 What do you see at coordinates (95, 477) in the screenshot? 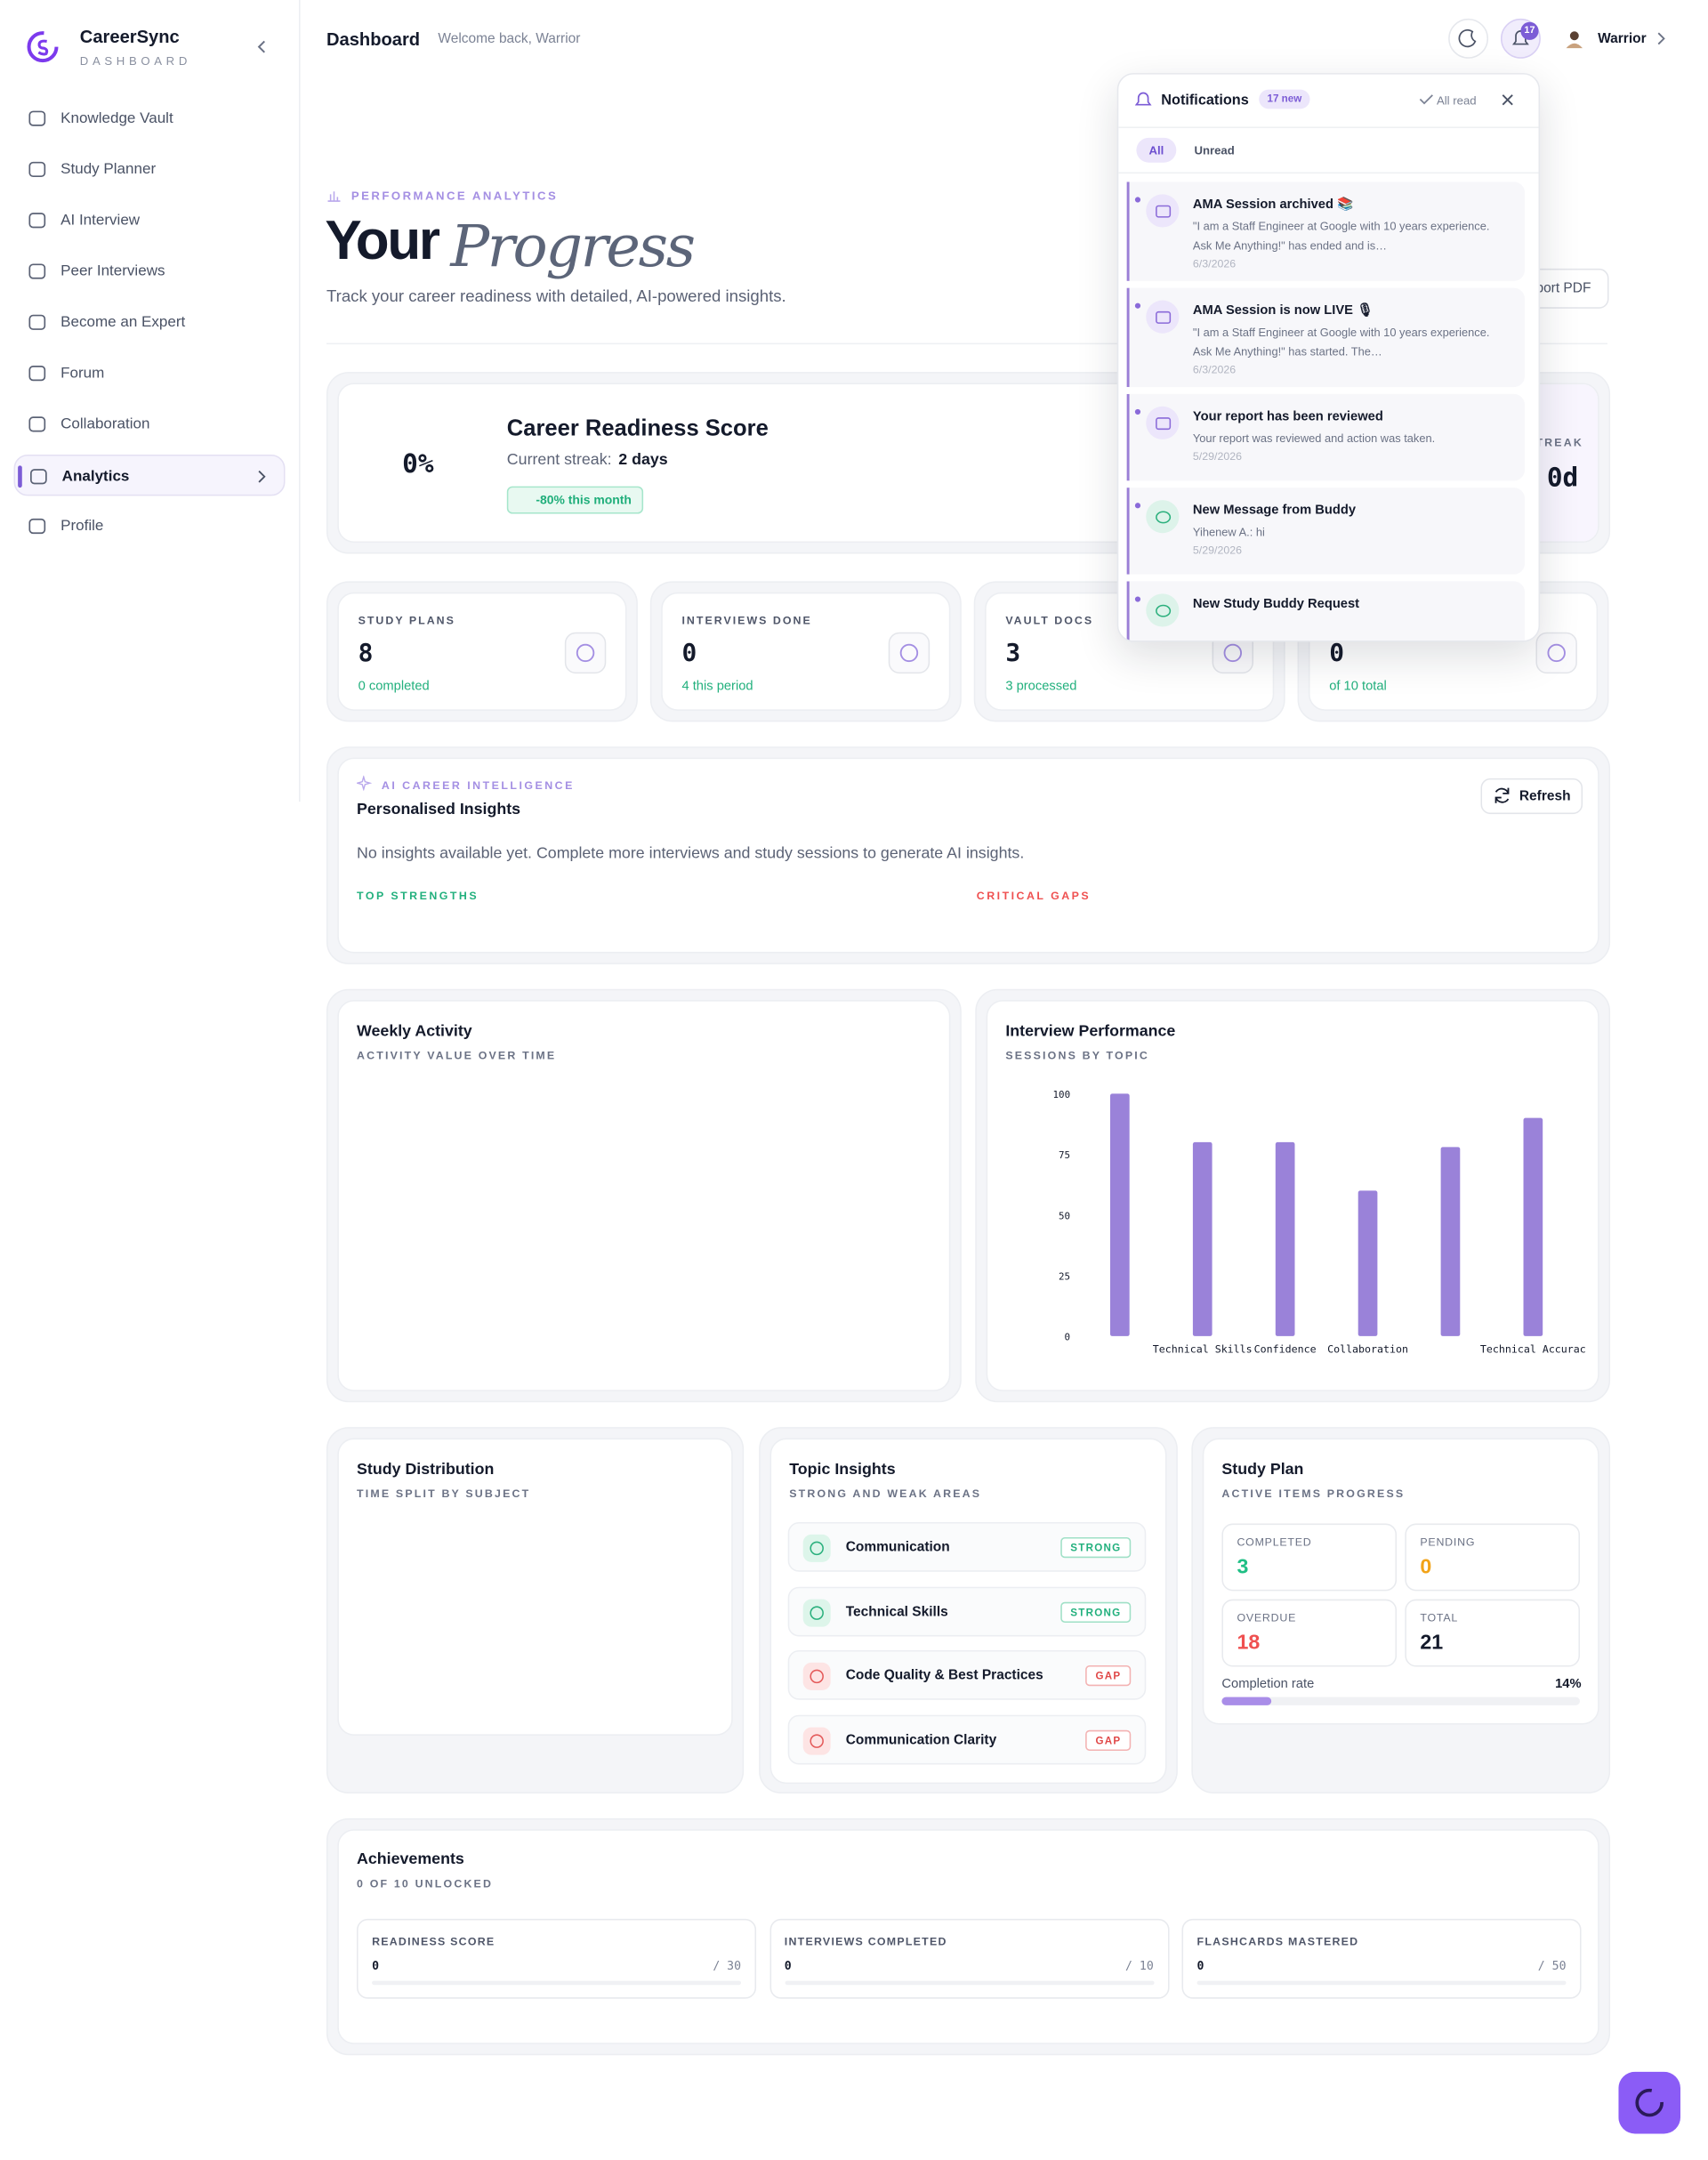
I see `nav-label: Analytics` at bounding box center [95, 477].